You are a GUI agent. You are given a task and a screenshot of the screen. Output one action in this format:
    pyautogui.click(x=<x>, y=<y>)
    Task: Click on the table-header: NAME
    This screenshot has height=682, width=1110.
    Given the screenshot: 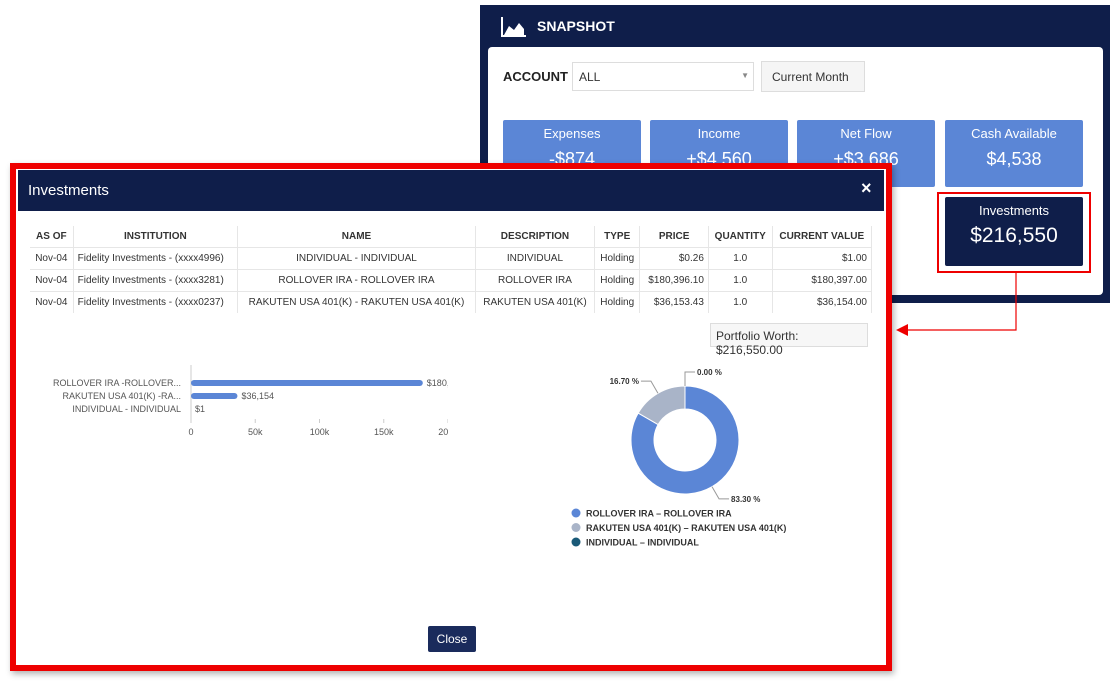 What is the action you would take?
    pyautogui.click(x=356, y=237)
    